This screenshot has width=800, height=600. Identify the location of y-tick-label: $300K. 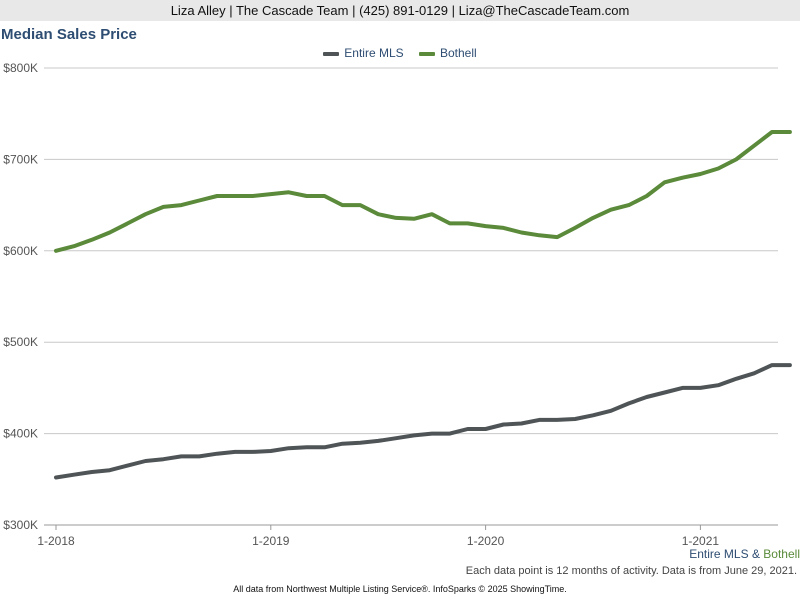
(20, 525).